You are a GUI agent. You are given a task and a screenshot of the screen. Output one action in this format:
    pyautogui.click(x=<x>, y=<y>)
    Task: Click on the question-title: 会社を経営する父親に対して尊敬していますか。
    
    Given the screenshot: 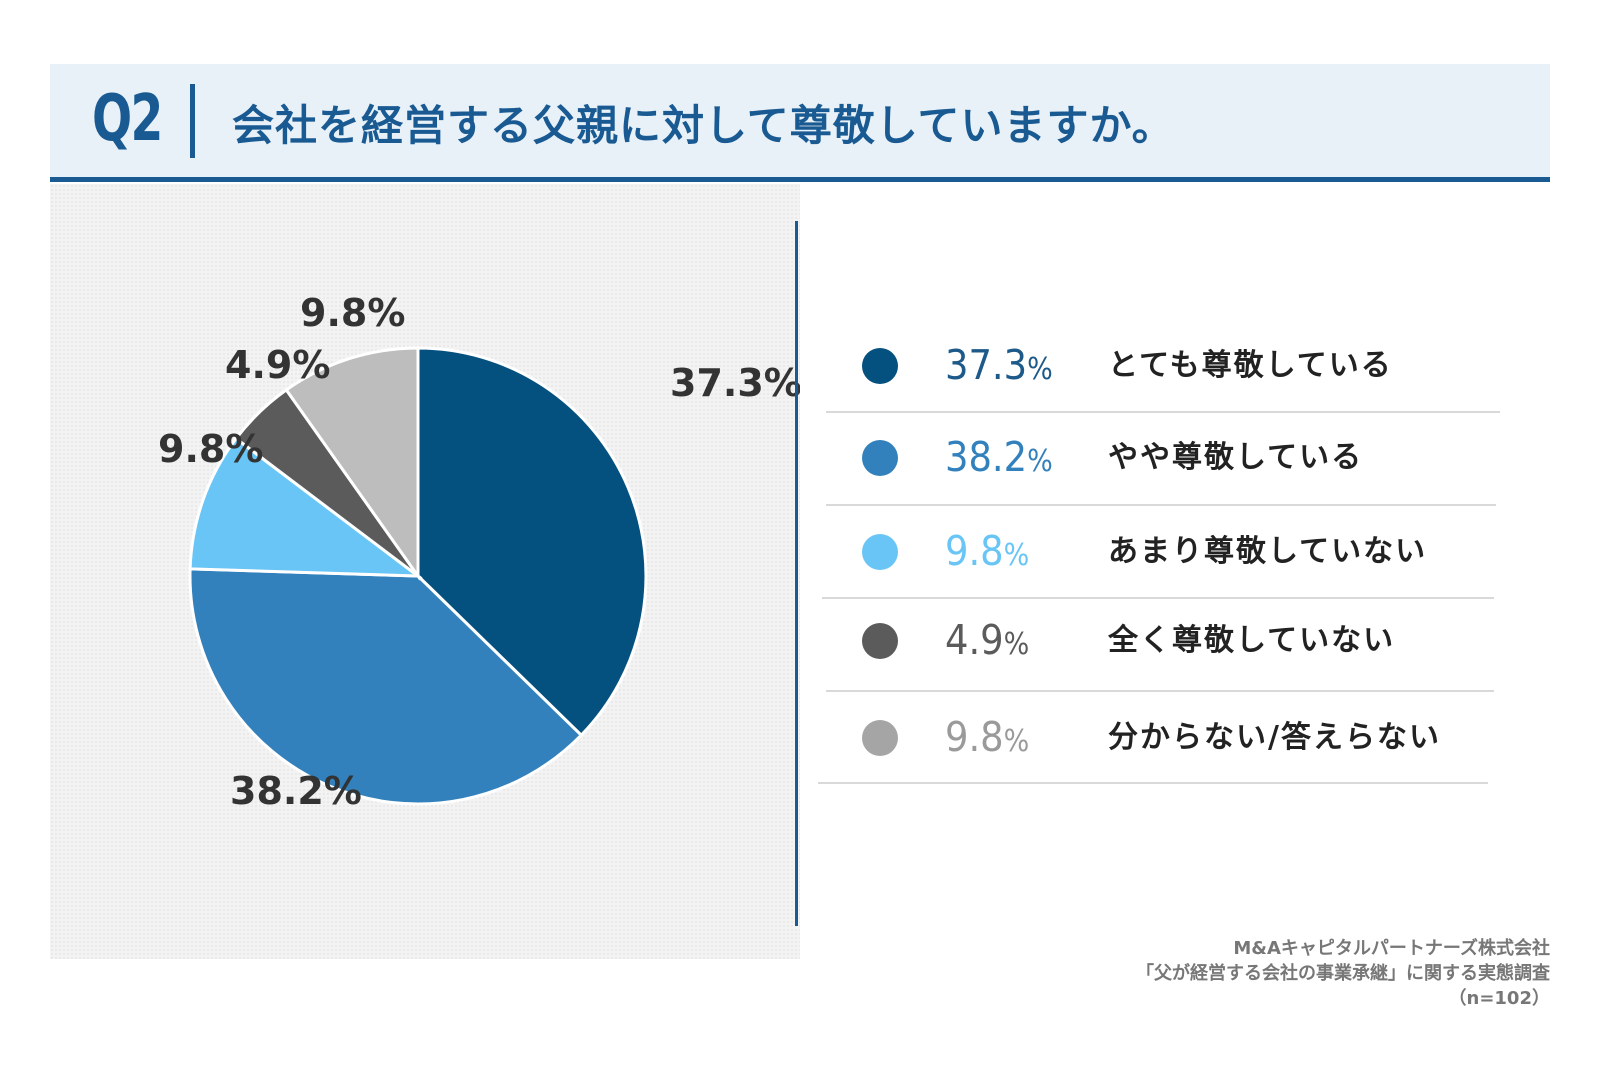 What is the action you would take?
    pyautogui.click(x=703, y=125)
    